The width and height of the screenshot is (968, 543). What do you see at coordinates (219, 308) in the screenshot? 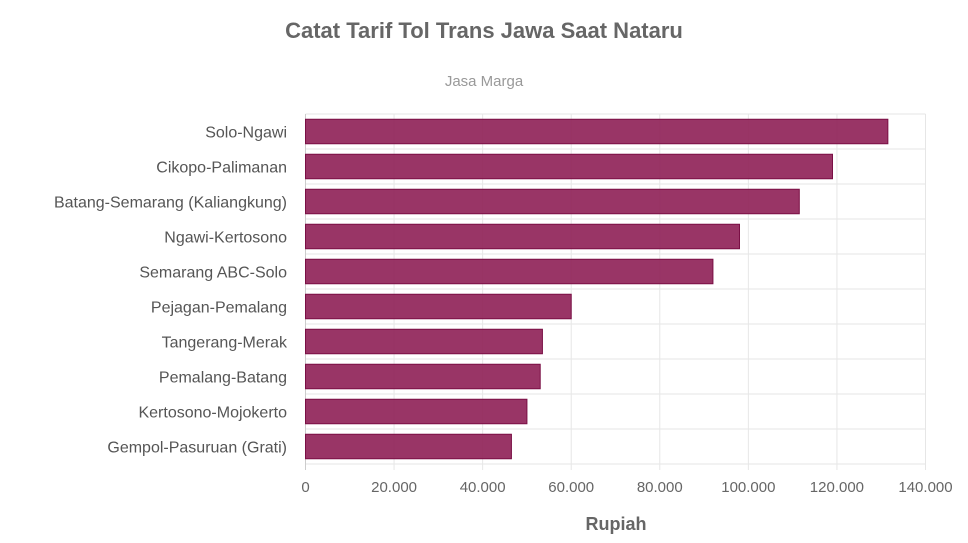
I see `category-label: Pejagan-Pemalang` at bounding box center [219, 308].